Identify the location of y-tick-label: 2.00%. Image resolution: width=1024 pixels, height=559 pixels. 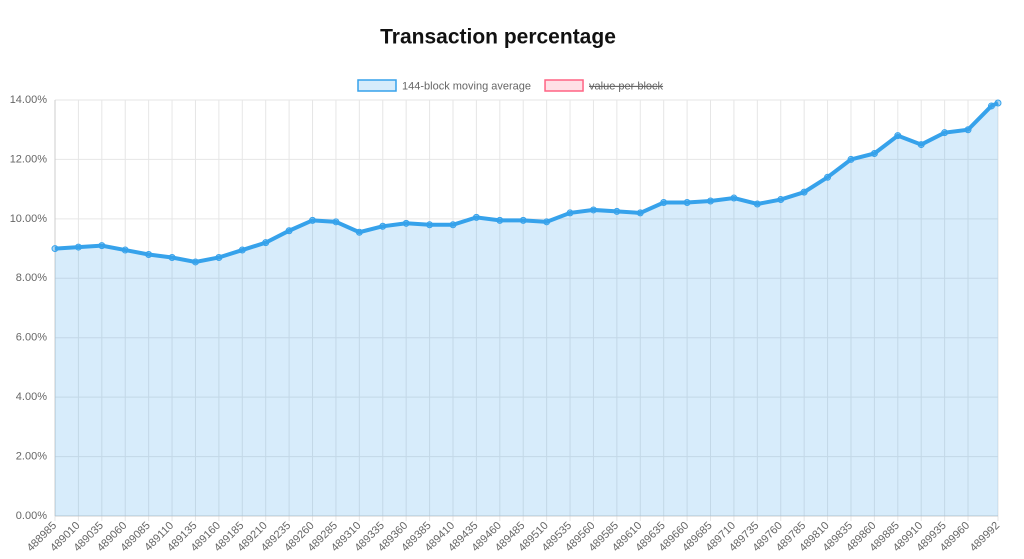
(31, 456).